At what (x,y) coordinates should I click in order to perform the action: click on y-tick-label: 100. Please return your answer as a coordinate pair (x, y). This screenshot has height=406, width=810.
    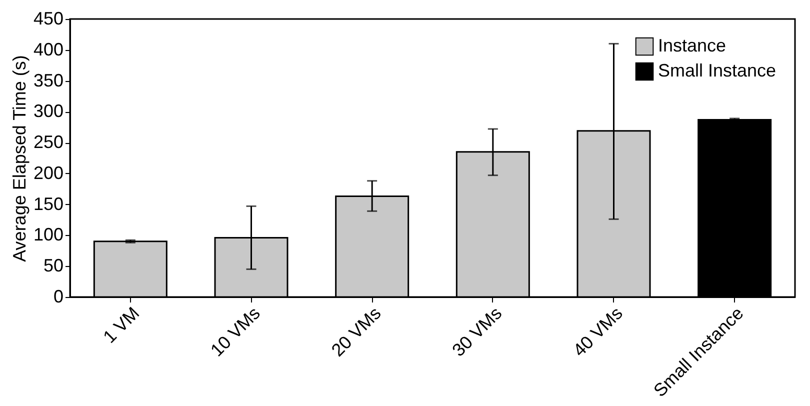
    Looking at the image, I should click on (48, 234).